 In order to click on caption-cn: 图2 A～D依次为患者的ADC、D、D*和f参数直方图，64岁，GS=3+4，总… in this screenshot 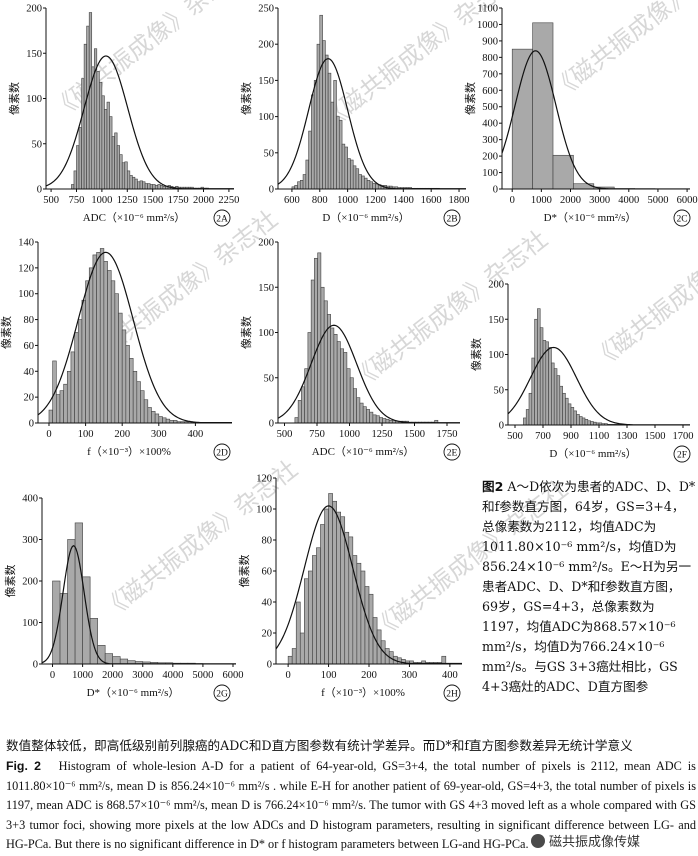, I will do `click(589, 587)`.